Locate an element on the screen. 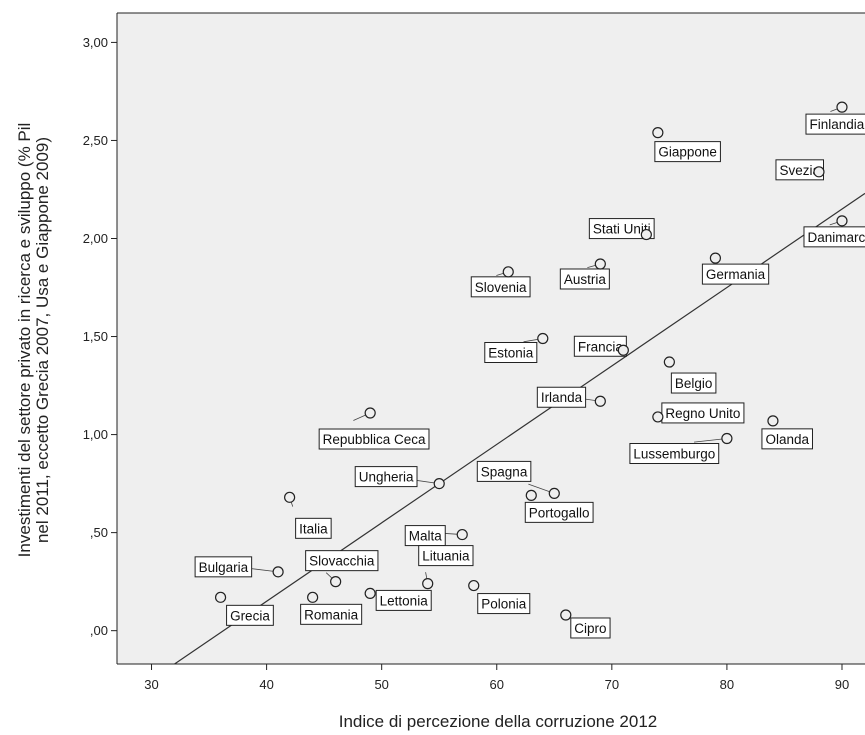  data-point: Cipro is located at coordinates (585, 624).